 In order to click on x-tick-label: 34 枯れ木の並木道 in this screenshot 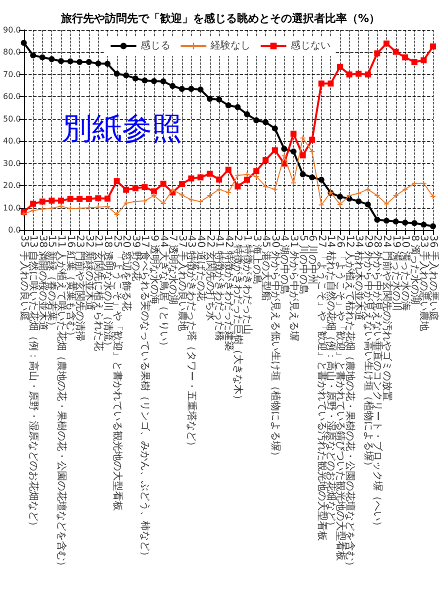, I will do `click(359, 278)`.